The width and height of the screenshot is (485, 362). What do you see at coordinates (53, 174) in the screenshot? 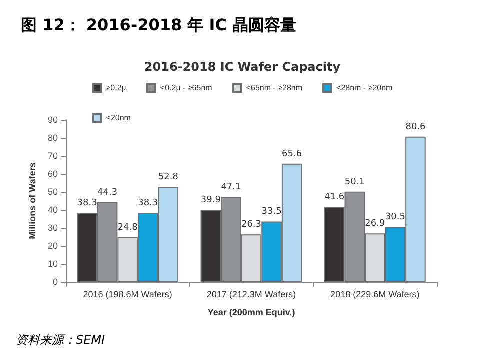
I see `y-tick-label: 60` at bounding box center [53, 174].